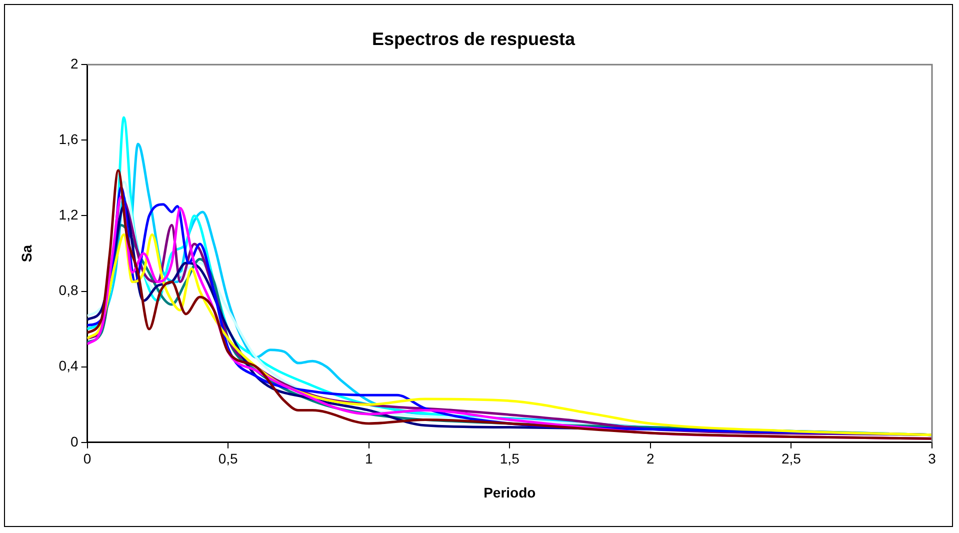  Describe the element at coordinates (791, 458) in the screenshot. I see `x-tick-label: 2,5` at that location.